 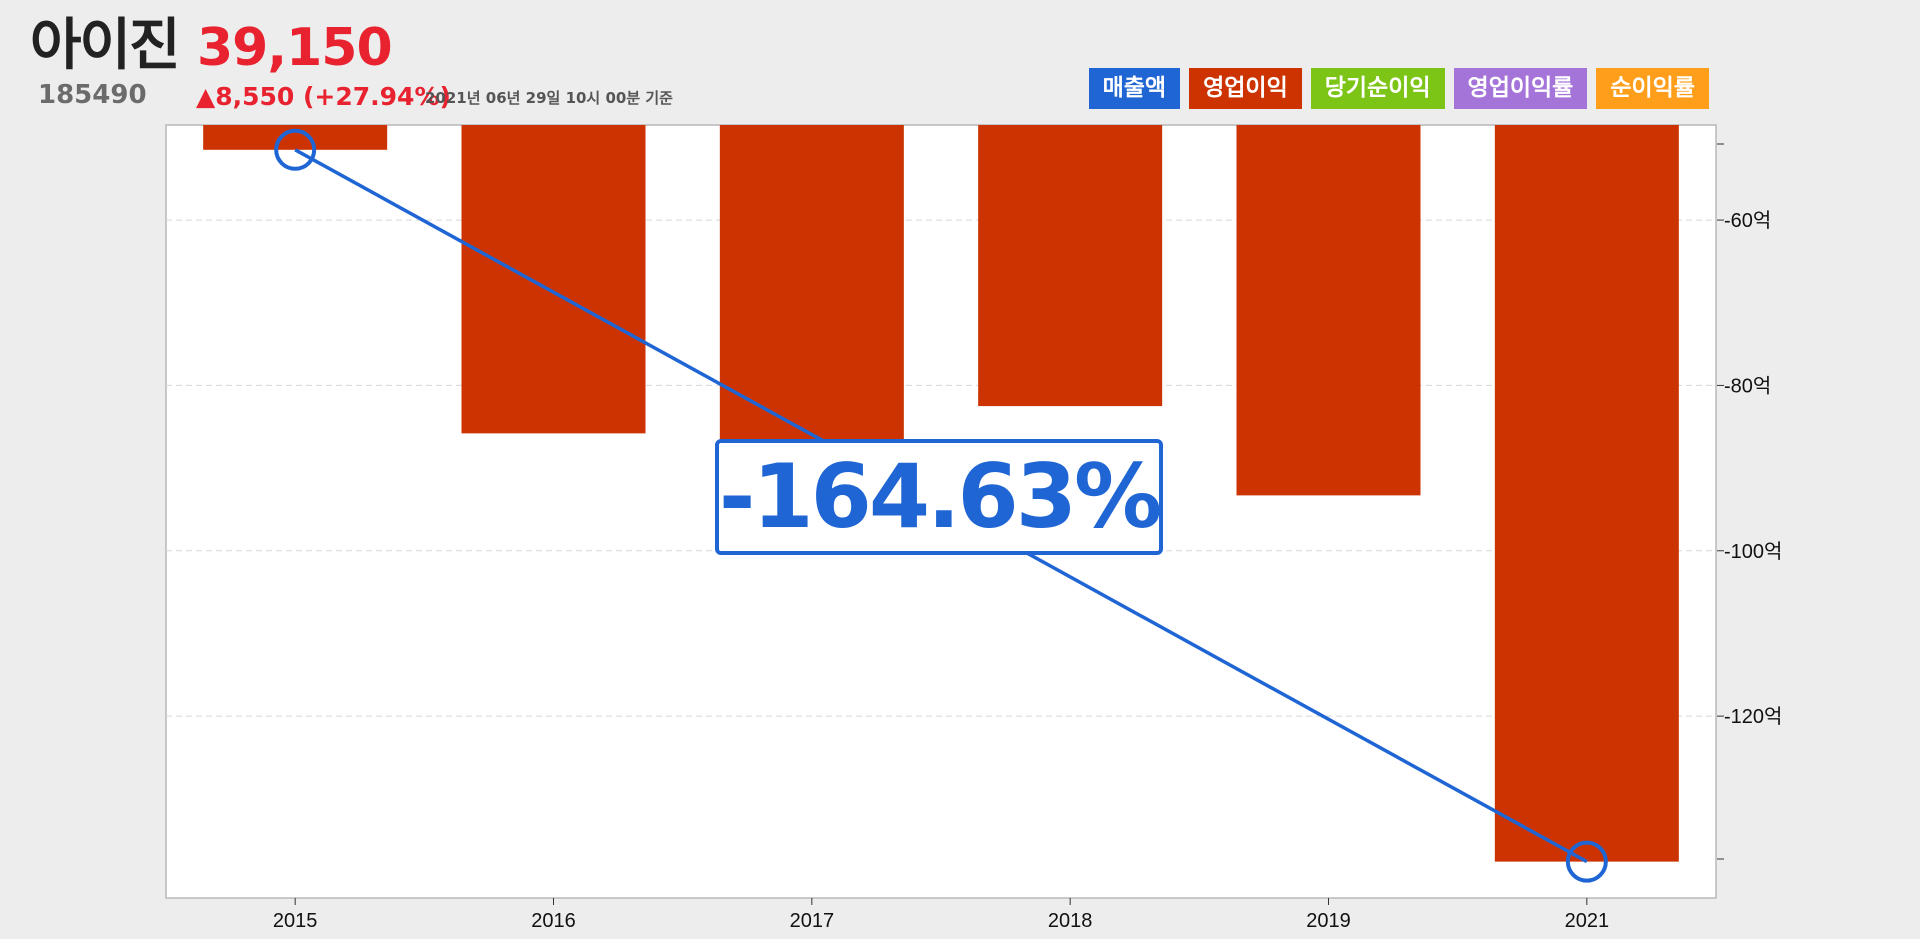 What do you see at coordinates (1134, 88) in the screenshot?
I see `legend-revenue: 매출액` at bounding box center [1134, 88].